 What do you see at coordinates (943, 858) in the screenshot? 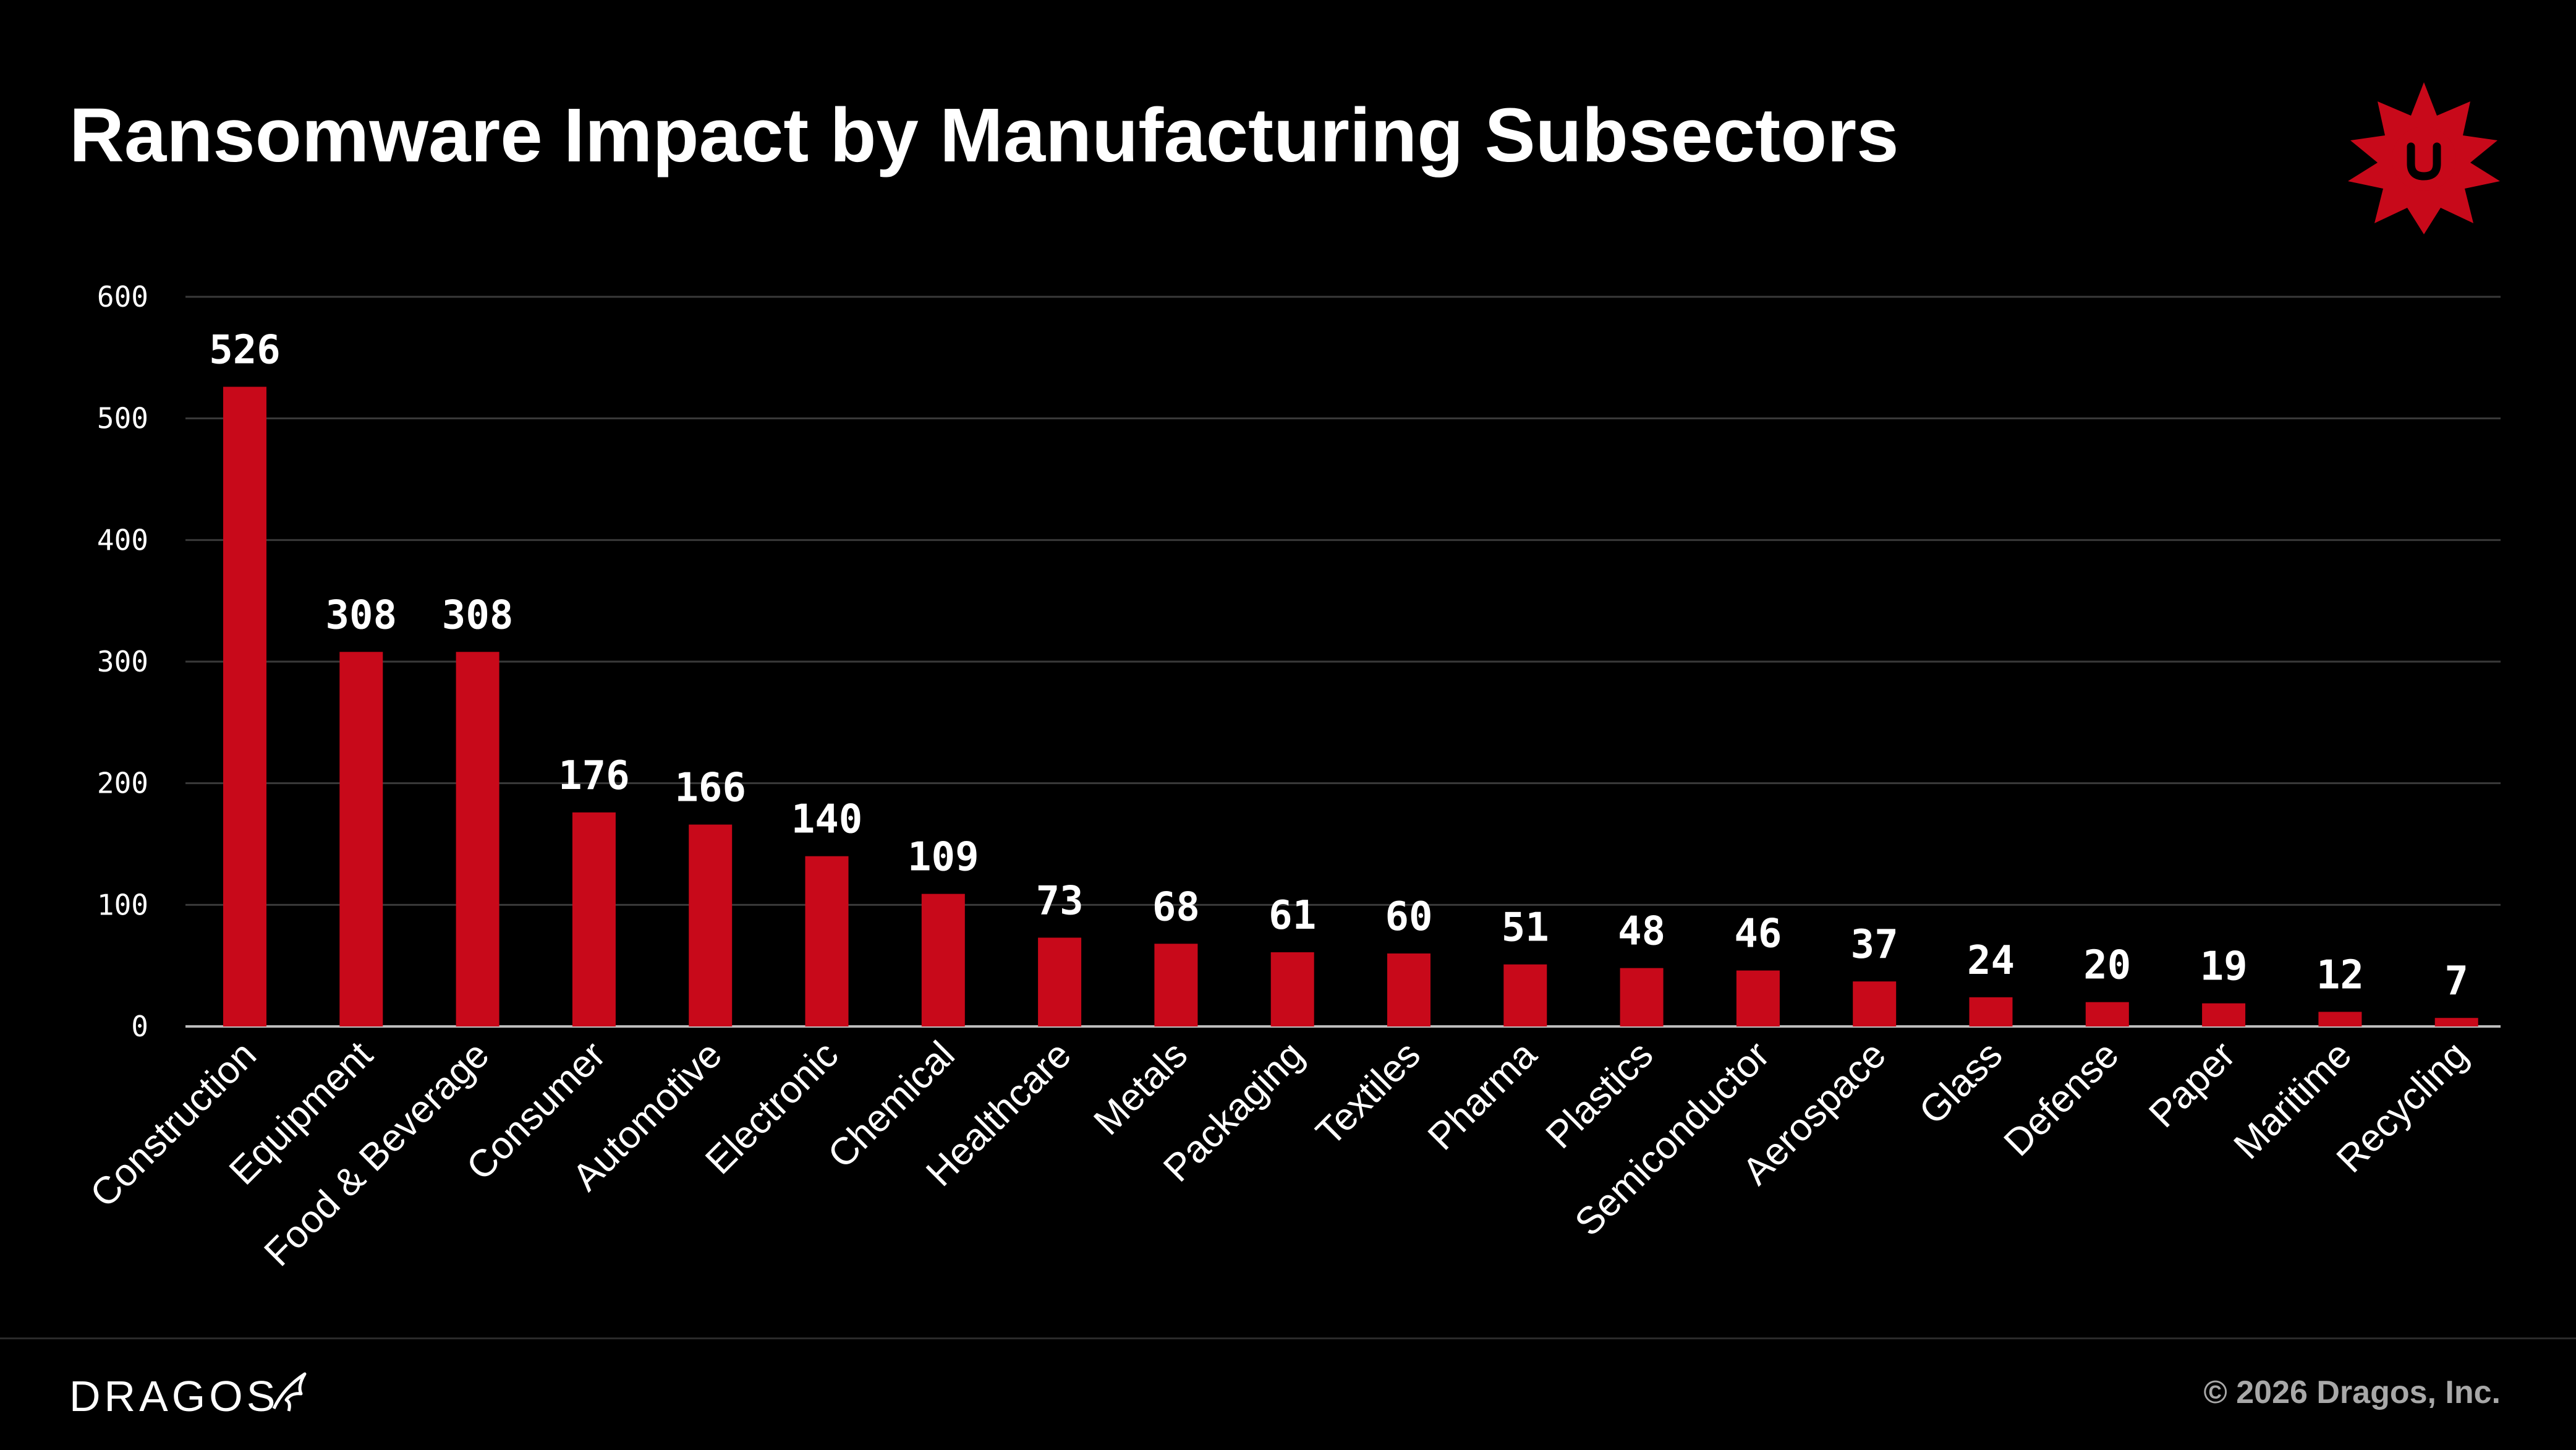
I see `data-label: 109` at bounding box center [943, 858].